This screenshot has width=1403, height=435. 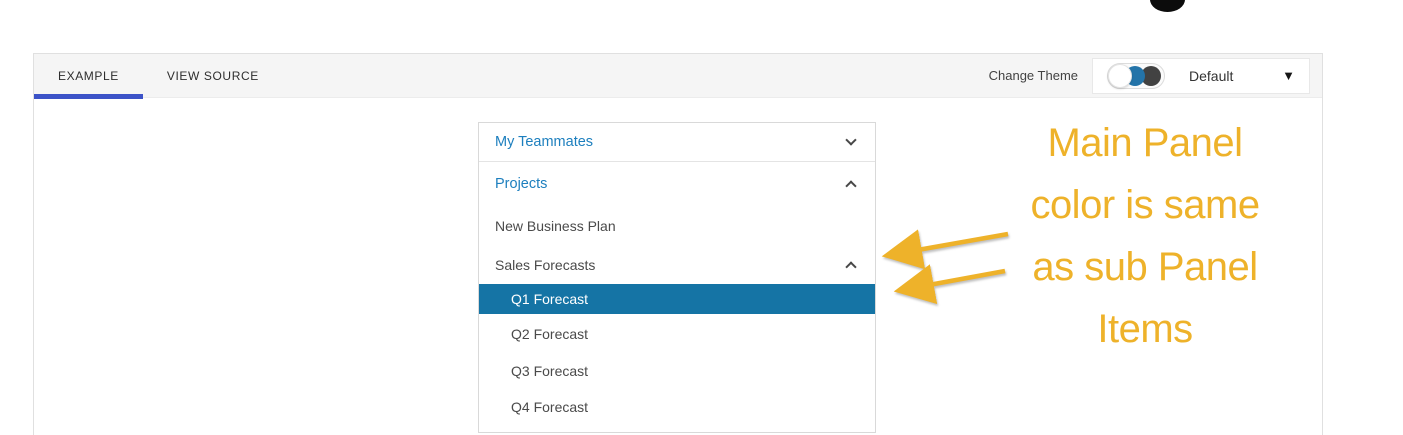 What do you see at coordinates (555, 225) in the screenshot?
I see `accordion-item-label: New Business Plan` at bounding box center [555, 225].